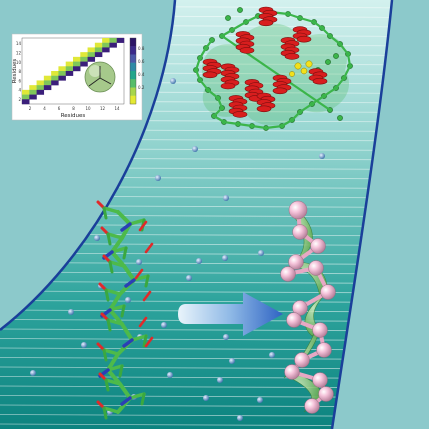 The image size is (429, 429). I want to click on inset-ytick: 4, so click(19, 90).